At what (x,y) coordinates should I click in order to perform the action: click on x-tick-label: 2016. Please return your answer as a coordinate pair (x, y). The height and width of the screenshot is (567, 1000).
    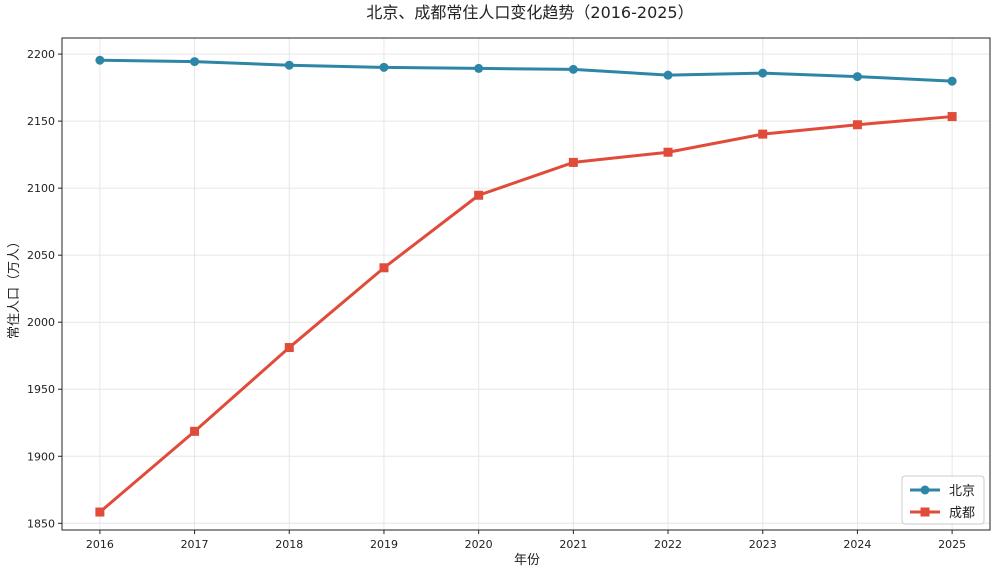
    Looking at the image, I should click on (100, 544).